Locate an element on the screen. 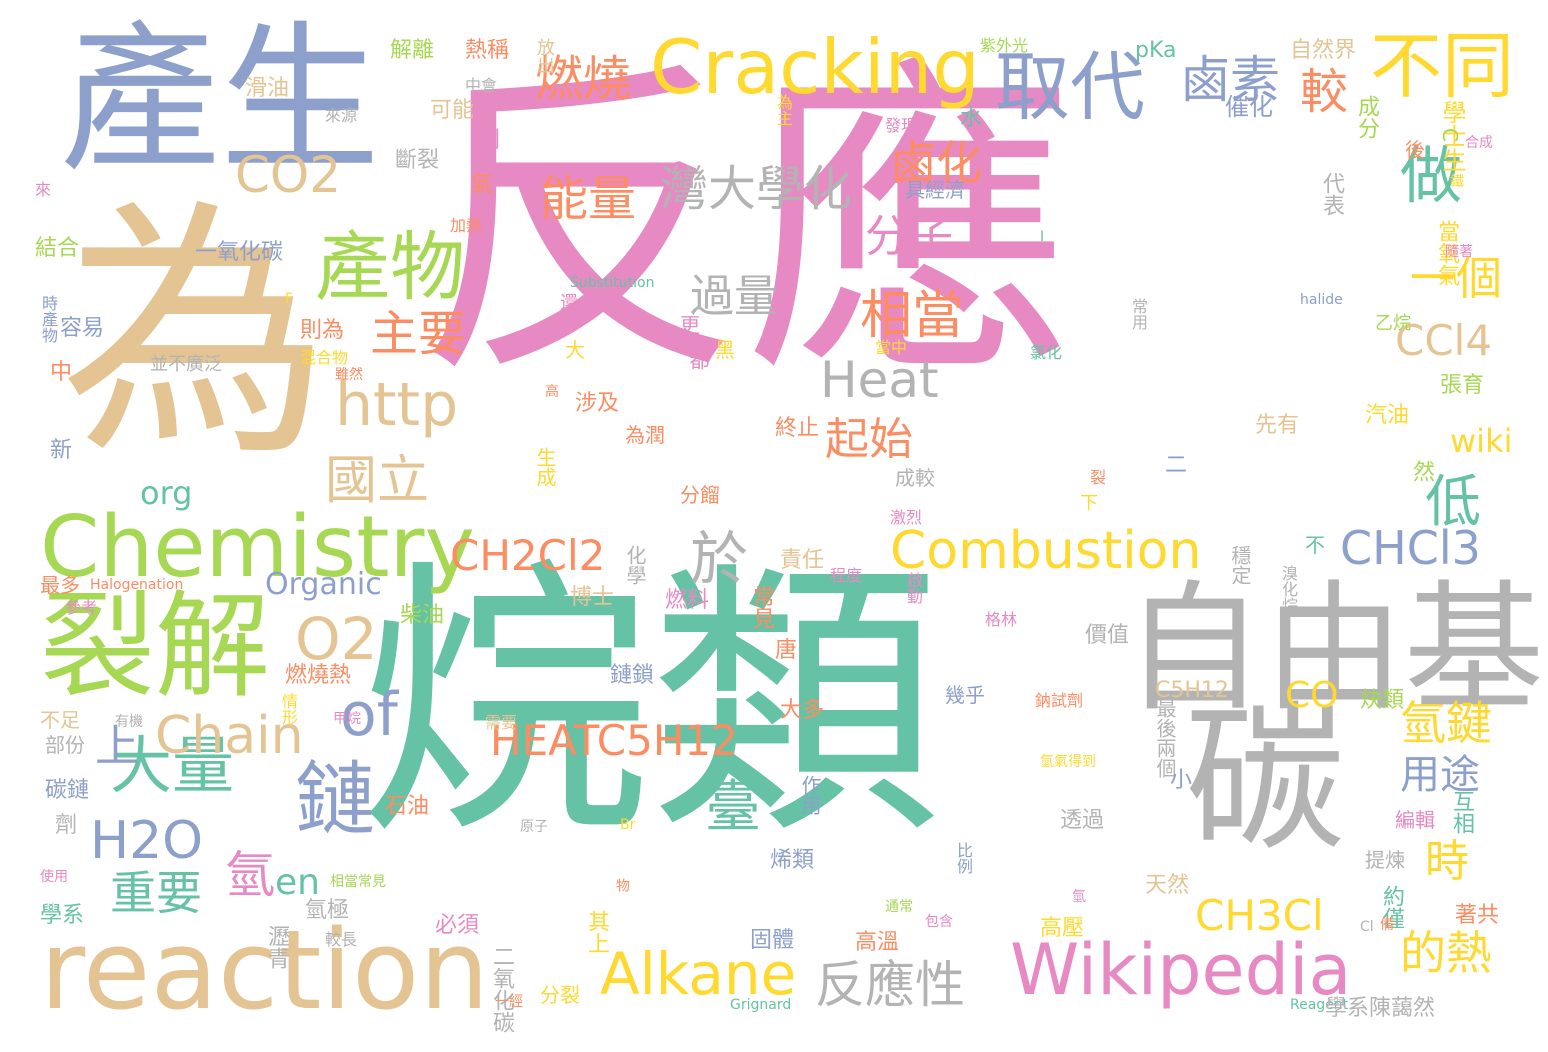 This screenshot has width=1548, height=1052. cloud-word: Substitution is located at coordinates (612, 283).